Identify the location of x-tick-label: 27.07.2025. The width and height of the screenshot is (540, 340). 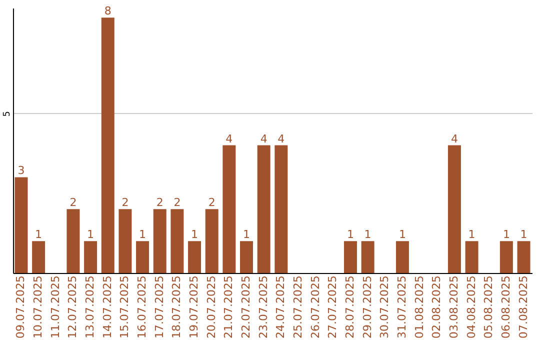
(333, 307).